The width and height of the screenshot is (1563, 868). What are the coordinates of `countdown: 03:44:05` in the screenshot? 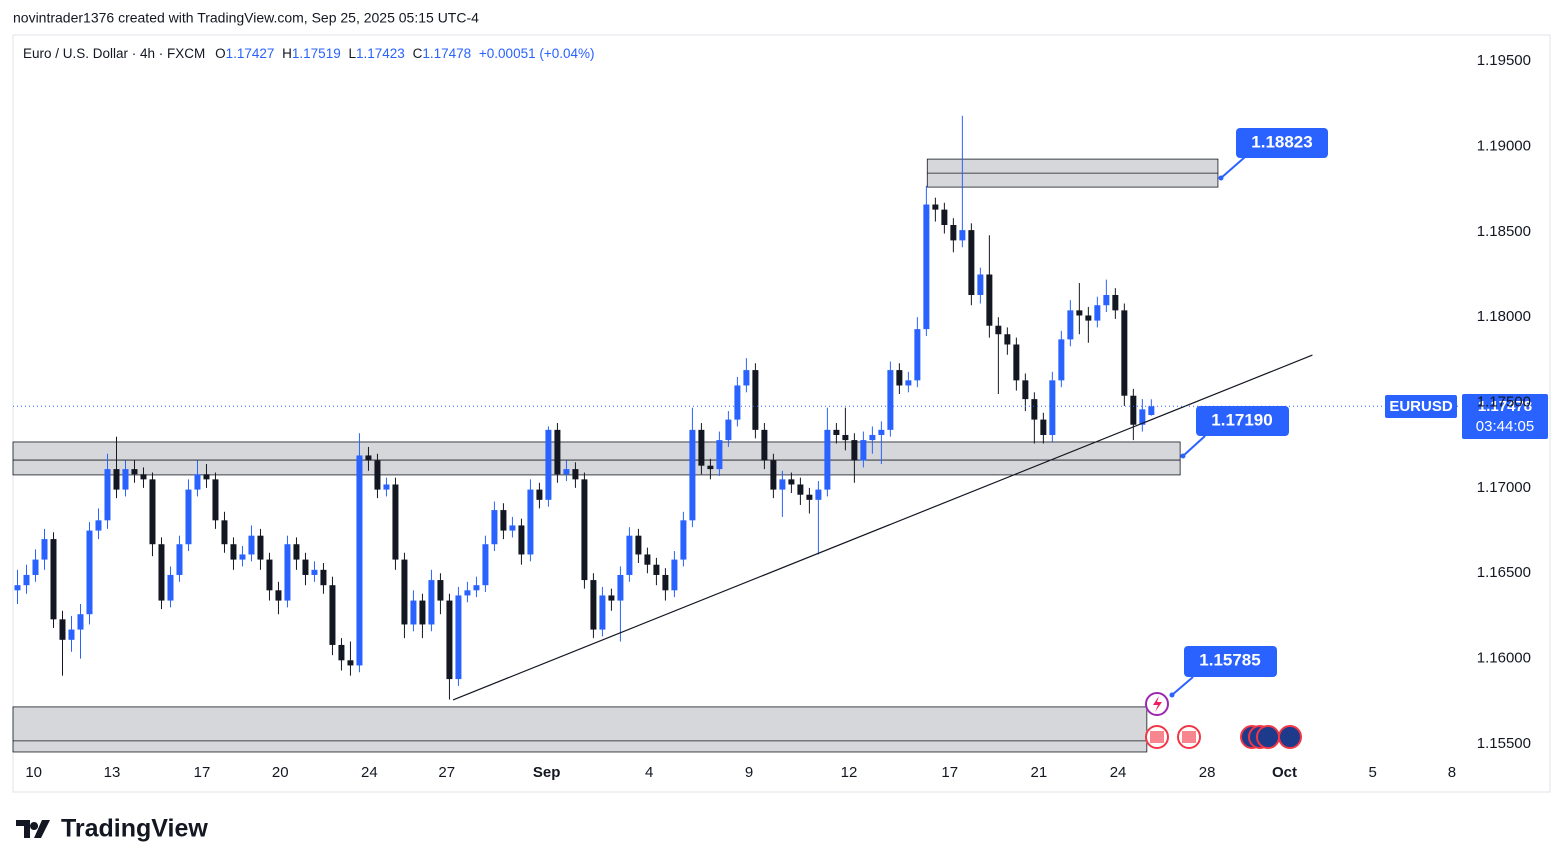 It's located at (1505, 426).